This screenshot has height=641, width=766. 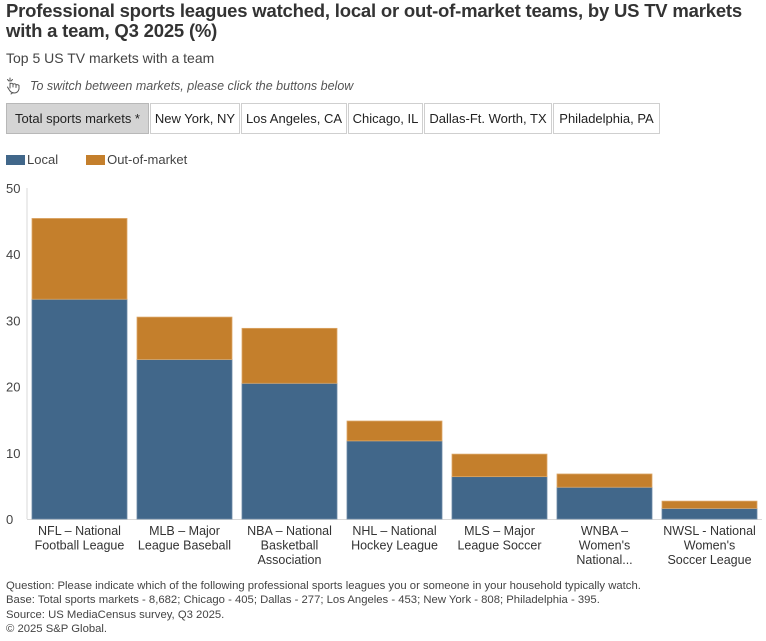 What do you see at coordinates (385, 118) in the screenshot?
I see `market-button-chicago: Chicago, IL` at bounding box center [385, 118].